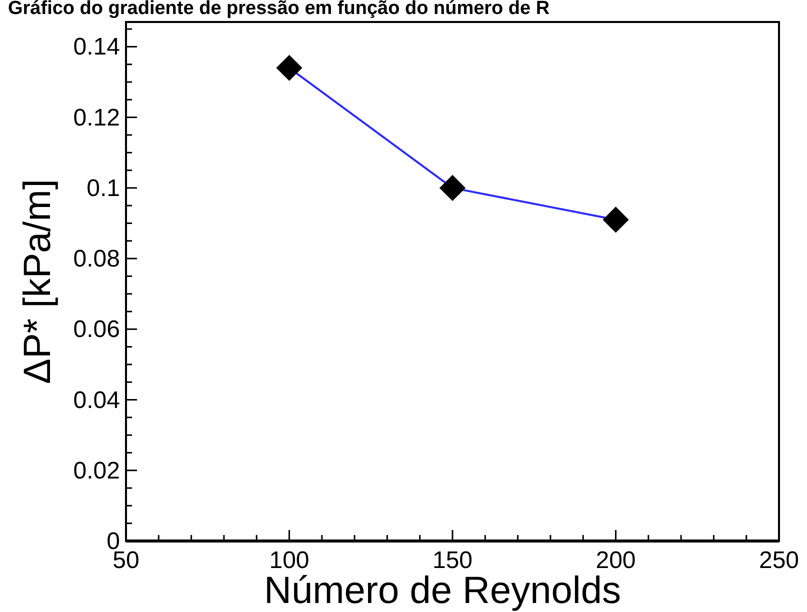 The height and width of the screenshot is (612, 807). I want to click on chart-title: Gráfico do gradiente de pressão em função do número de R, so click(279, 9).